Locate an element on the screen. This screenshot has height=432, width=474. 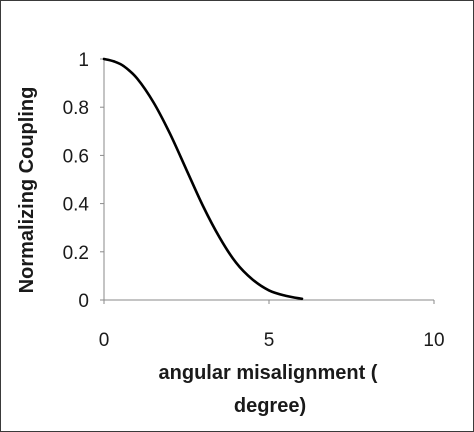
y-tick-label: 1 is located at coordinates (83, 60).